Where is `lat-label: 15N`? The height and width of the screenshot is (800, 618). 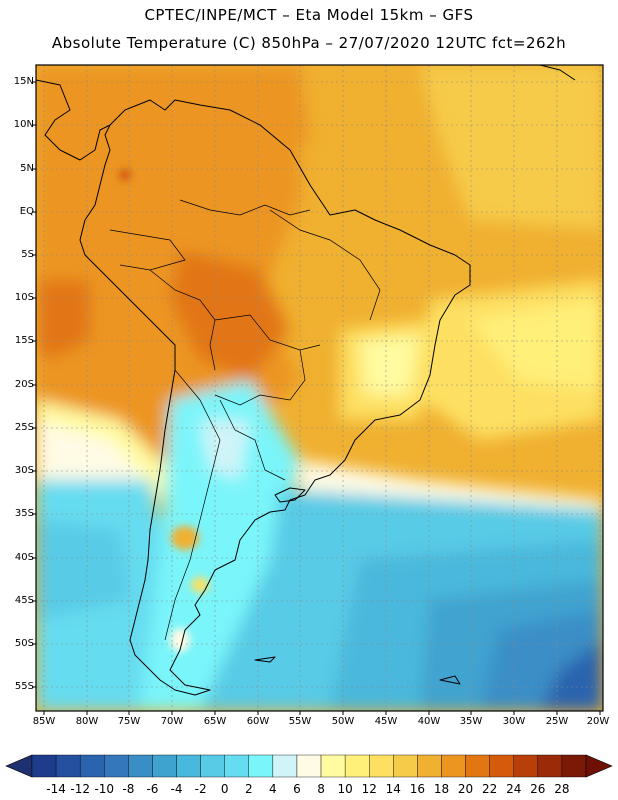
lat-label: 15N is located at coordinates (23, 81).